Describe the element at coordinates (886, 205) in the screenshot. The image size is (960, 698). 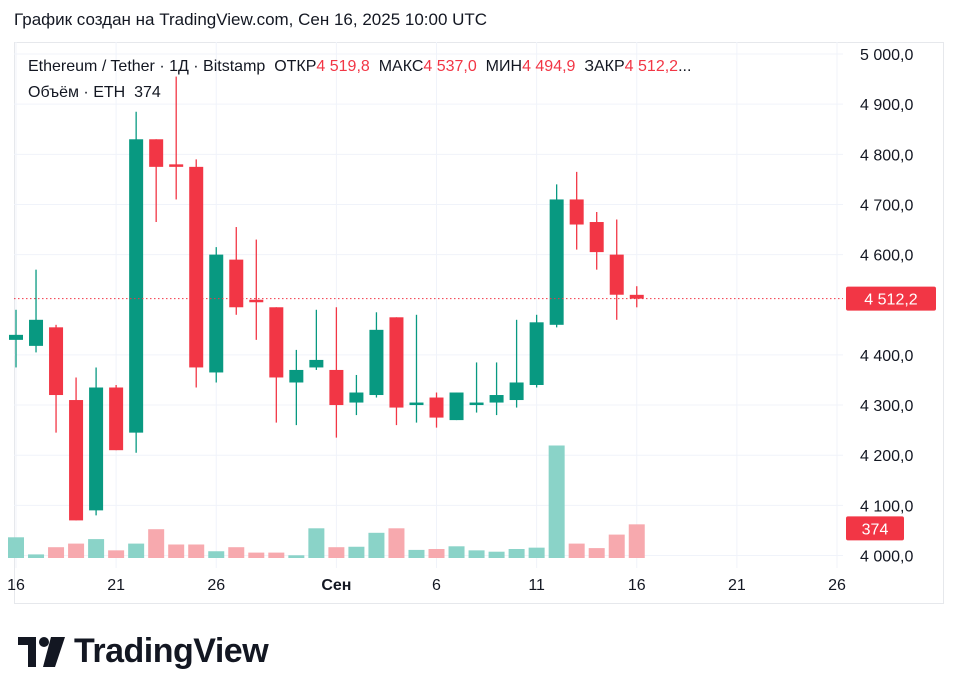
I see `price-tick-label: 4 700,0` at that location.